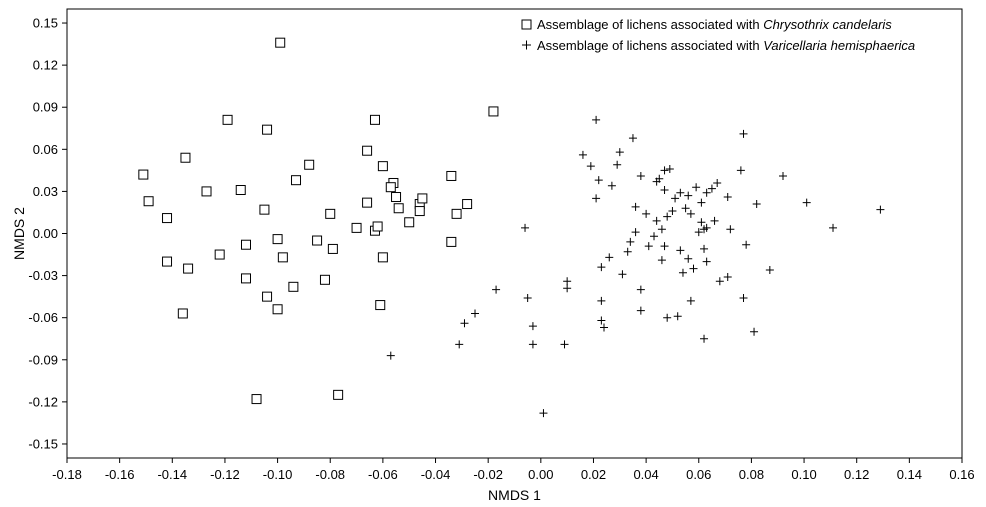  What do you see at coordinates (43, 275) in the screenshot?
I see `y-tick-label: -0.03` at bounding box center [43, 275].